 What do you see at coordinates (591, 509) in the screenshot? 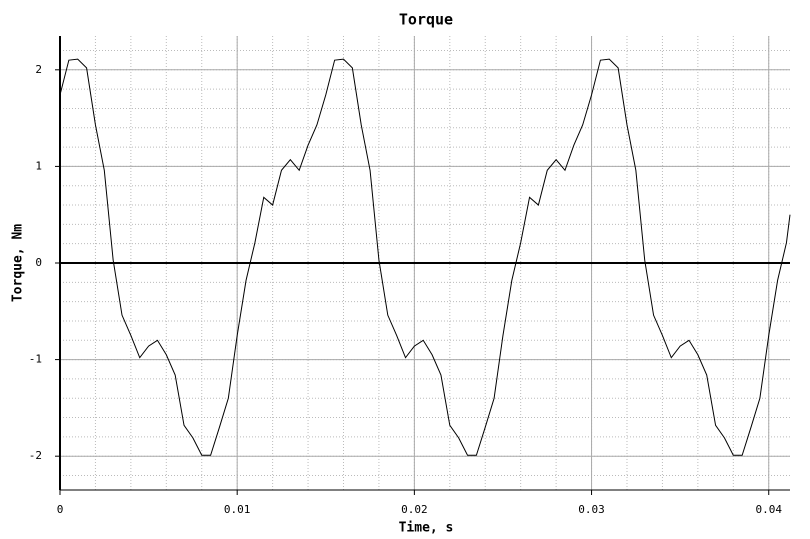
I see `x-tick-label: 0.03` at bounding box center [591, 509].